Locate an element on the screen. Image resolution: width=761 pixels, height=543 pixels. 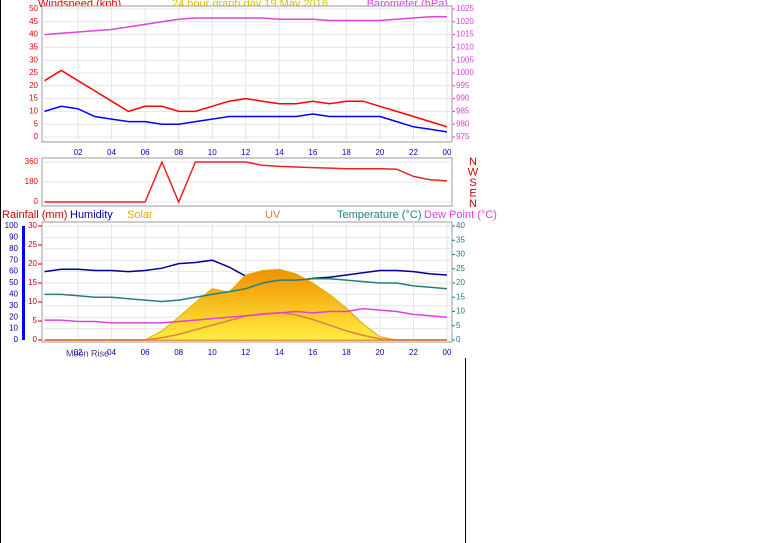
y2-tick-label: 10 is located at coordinates (460, 311).